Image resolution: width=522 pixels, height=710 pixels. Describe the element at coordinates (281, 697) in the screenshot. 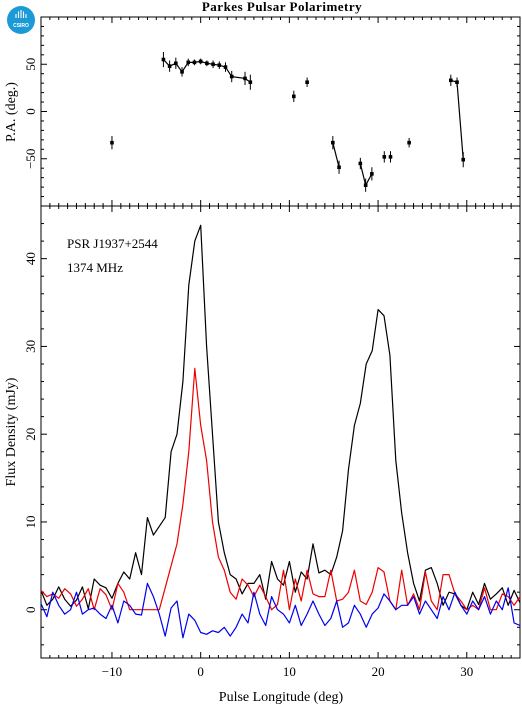

I see `x-axis-label: Pulse Longitude (deg)` at that location.